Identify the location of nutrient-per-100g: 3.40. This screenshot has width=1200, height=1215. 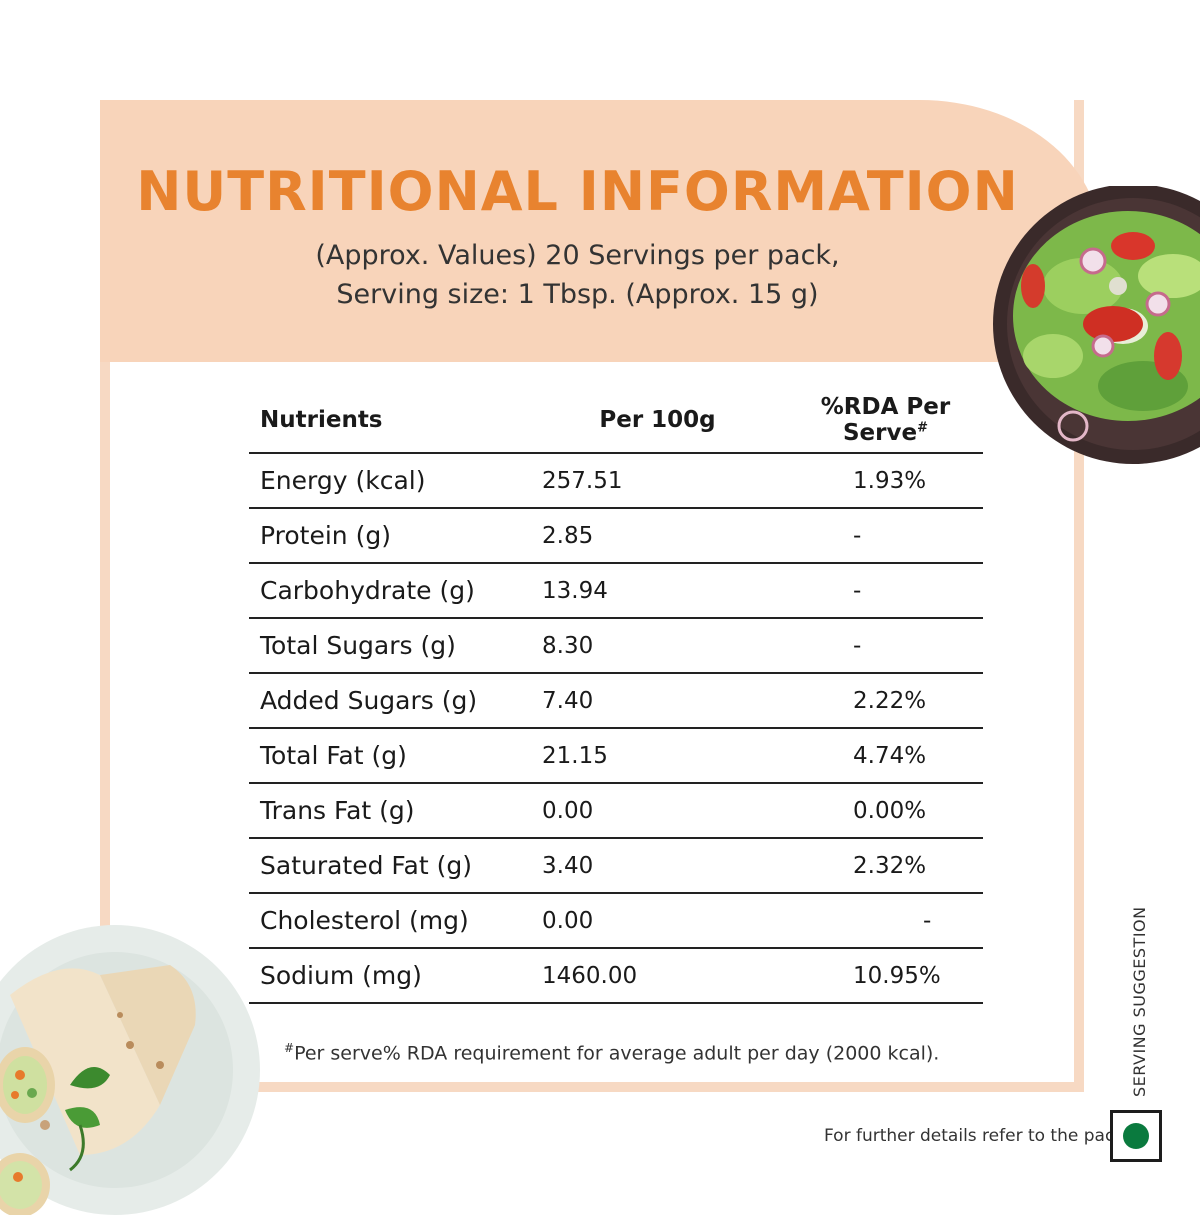
(657, 866).